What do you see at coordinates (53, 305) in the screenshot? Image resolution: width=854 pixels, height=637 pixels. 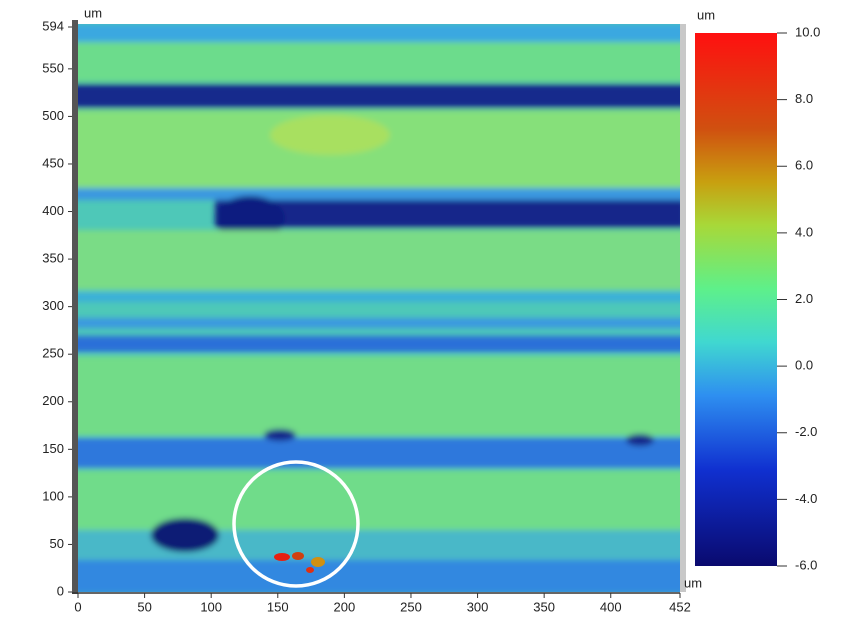 I see `y-tick-label: 300` at bounding box center [53, 305].